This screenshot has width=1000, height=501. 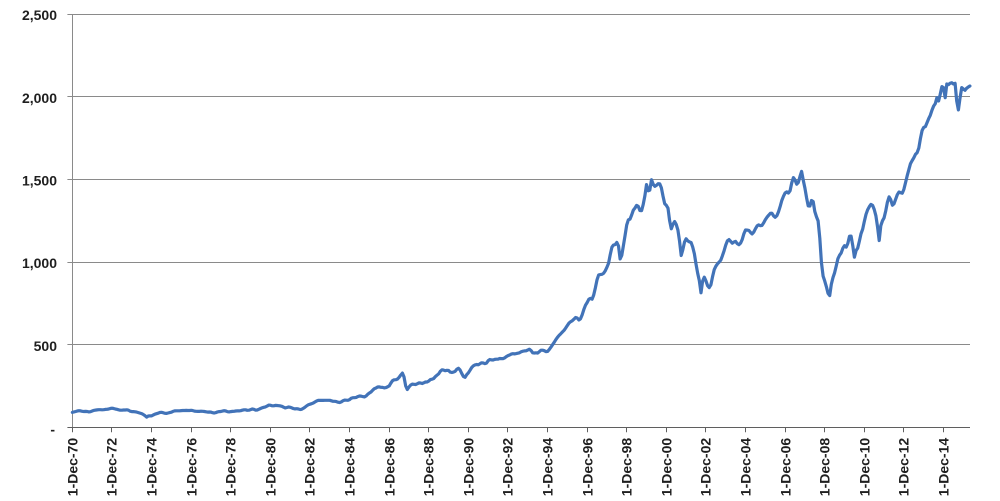 What do you see at coordinates (705, 467) in the screenshot?
I see `svg-text: 1-Dec-02` at bounding box center [705, 467].